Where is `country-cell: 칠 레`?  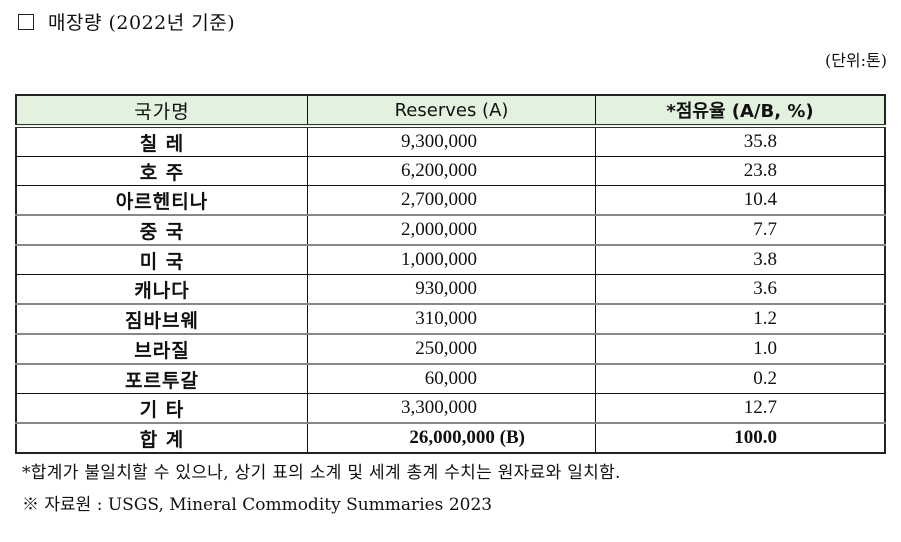
country-cell: 칠 레 is located at coordinates (162, 141).